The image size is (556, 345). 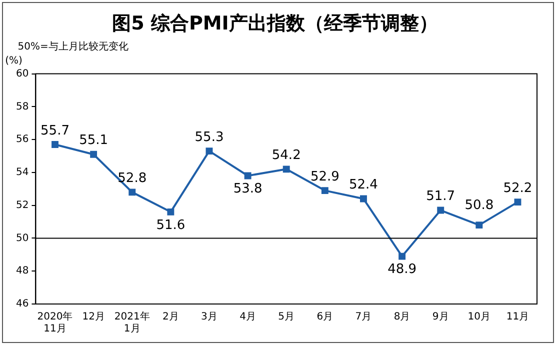 What do you see at coordinates (13, 60) in the screenshot?
I see `y-axis-title: (%)` at bounding box center [13, 60].